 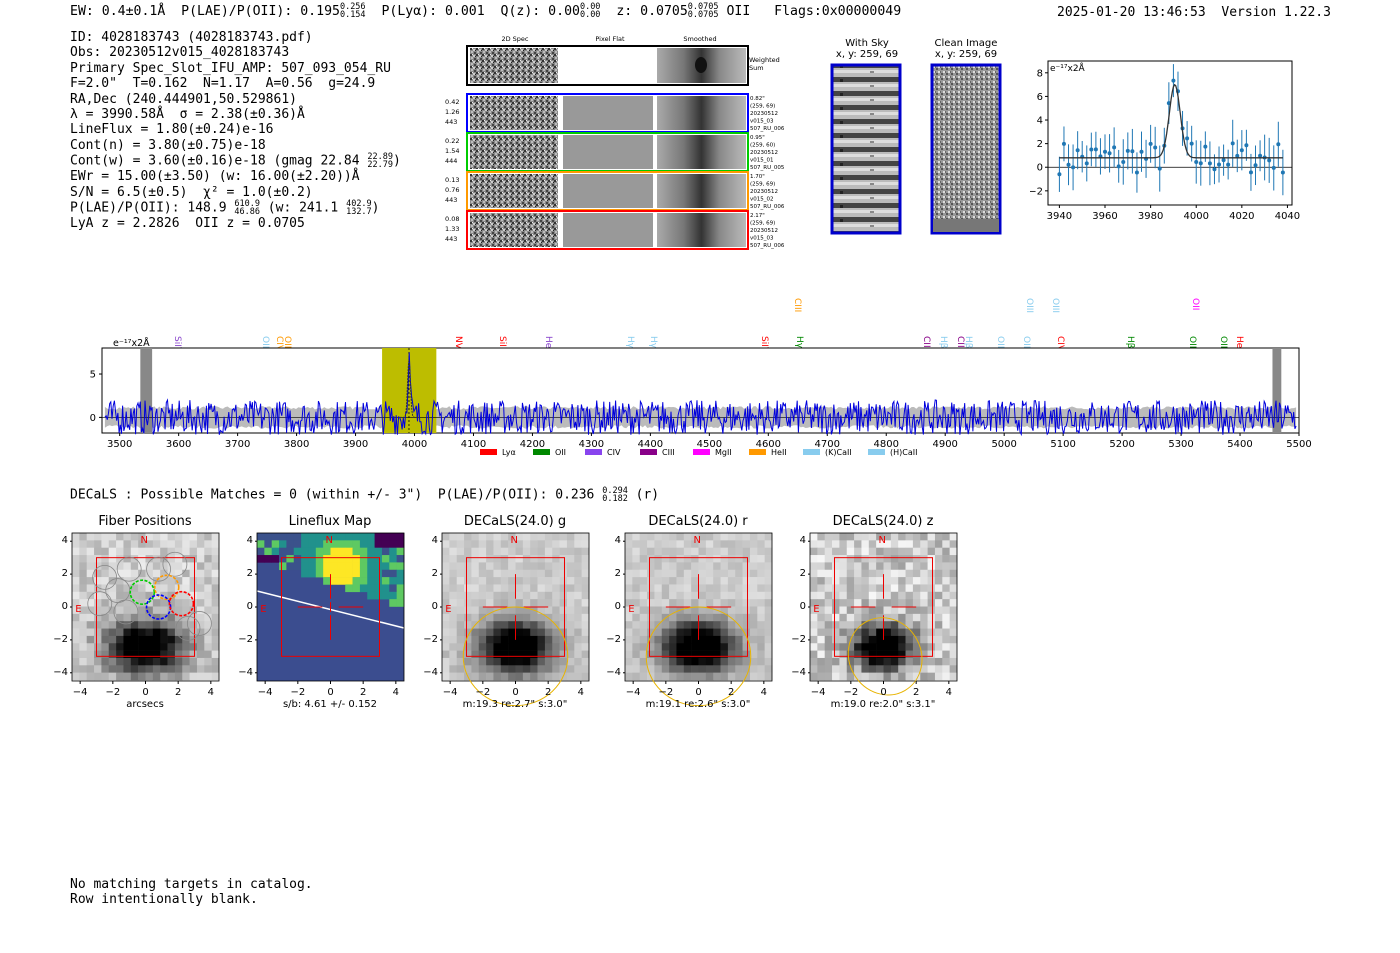 What do you see at coordinates (1040, 97) in the screenshot?
I see `zoom-y-tick: 6` at bounding box center [1040, 97].